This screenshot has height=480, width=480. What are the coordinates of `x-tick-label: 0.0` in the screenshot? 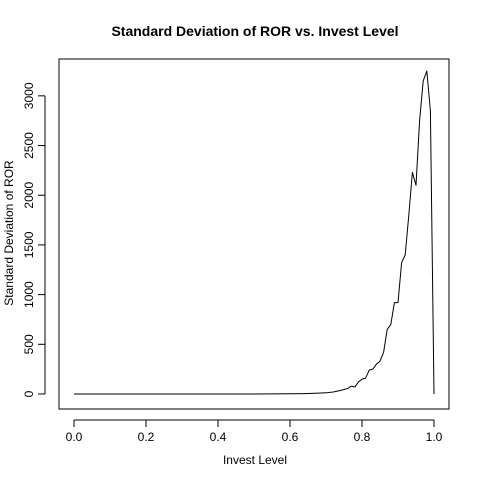 It's located at (74, 437).